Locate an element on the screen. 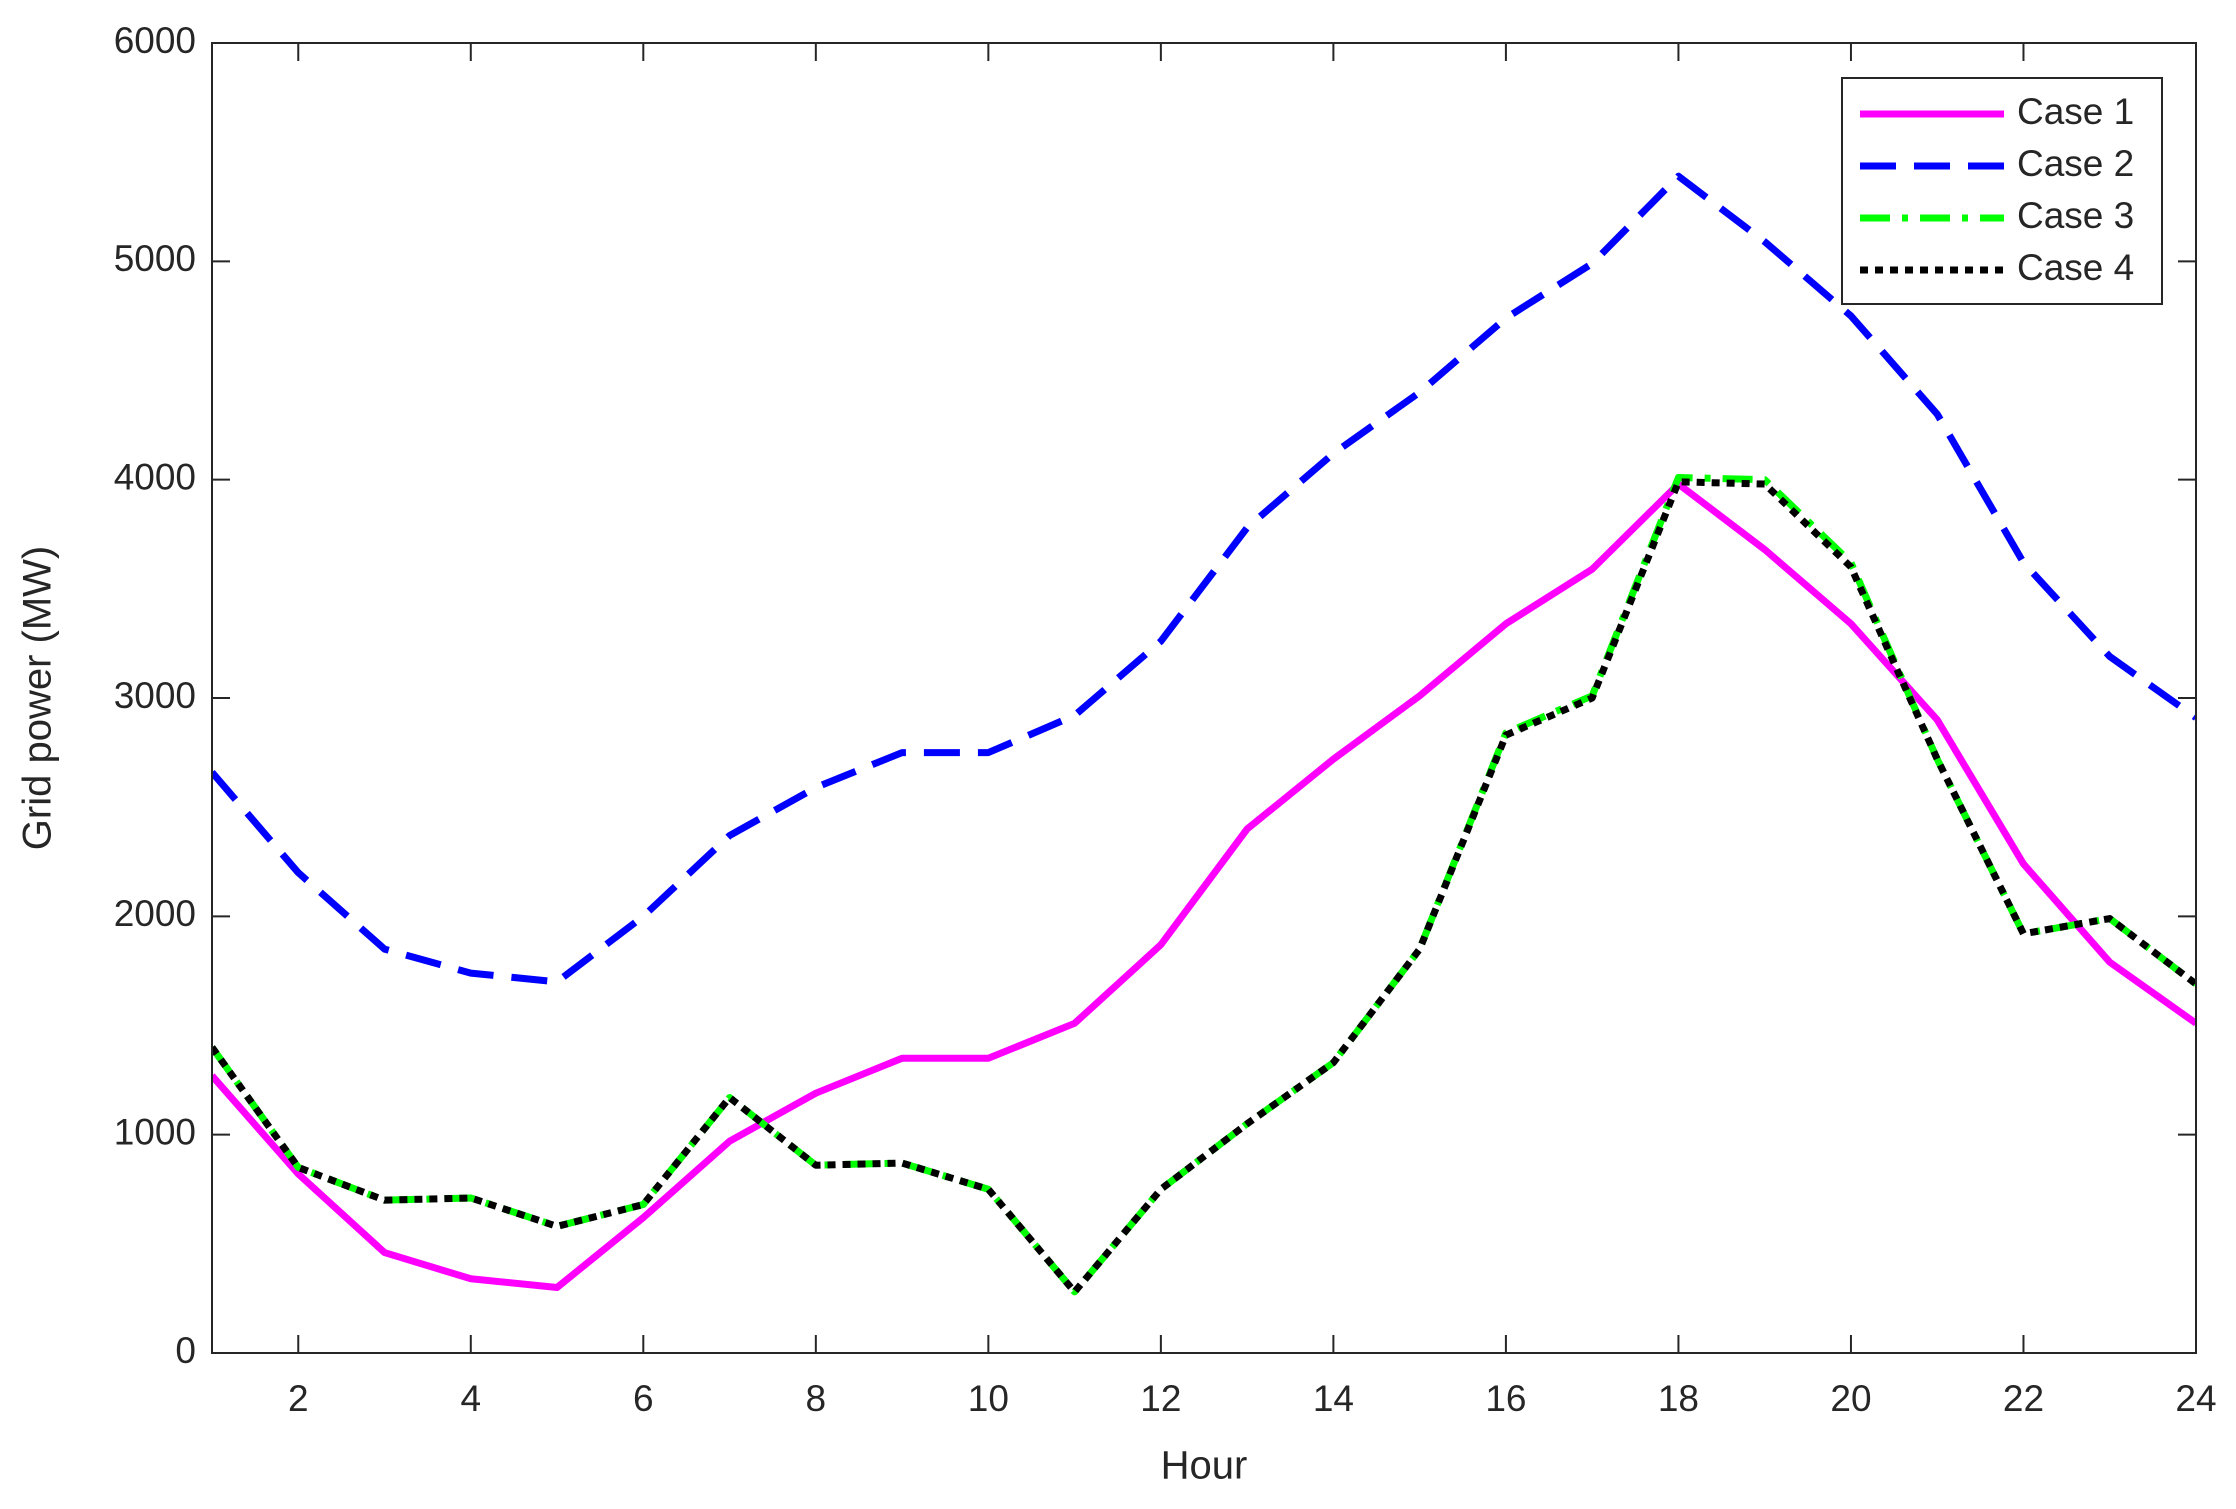  x-tick-label: 14 is located at coordinates (1333, 1398).